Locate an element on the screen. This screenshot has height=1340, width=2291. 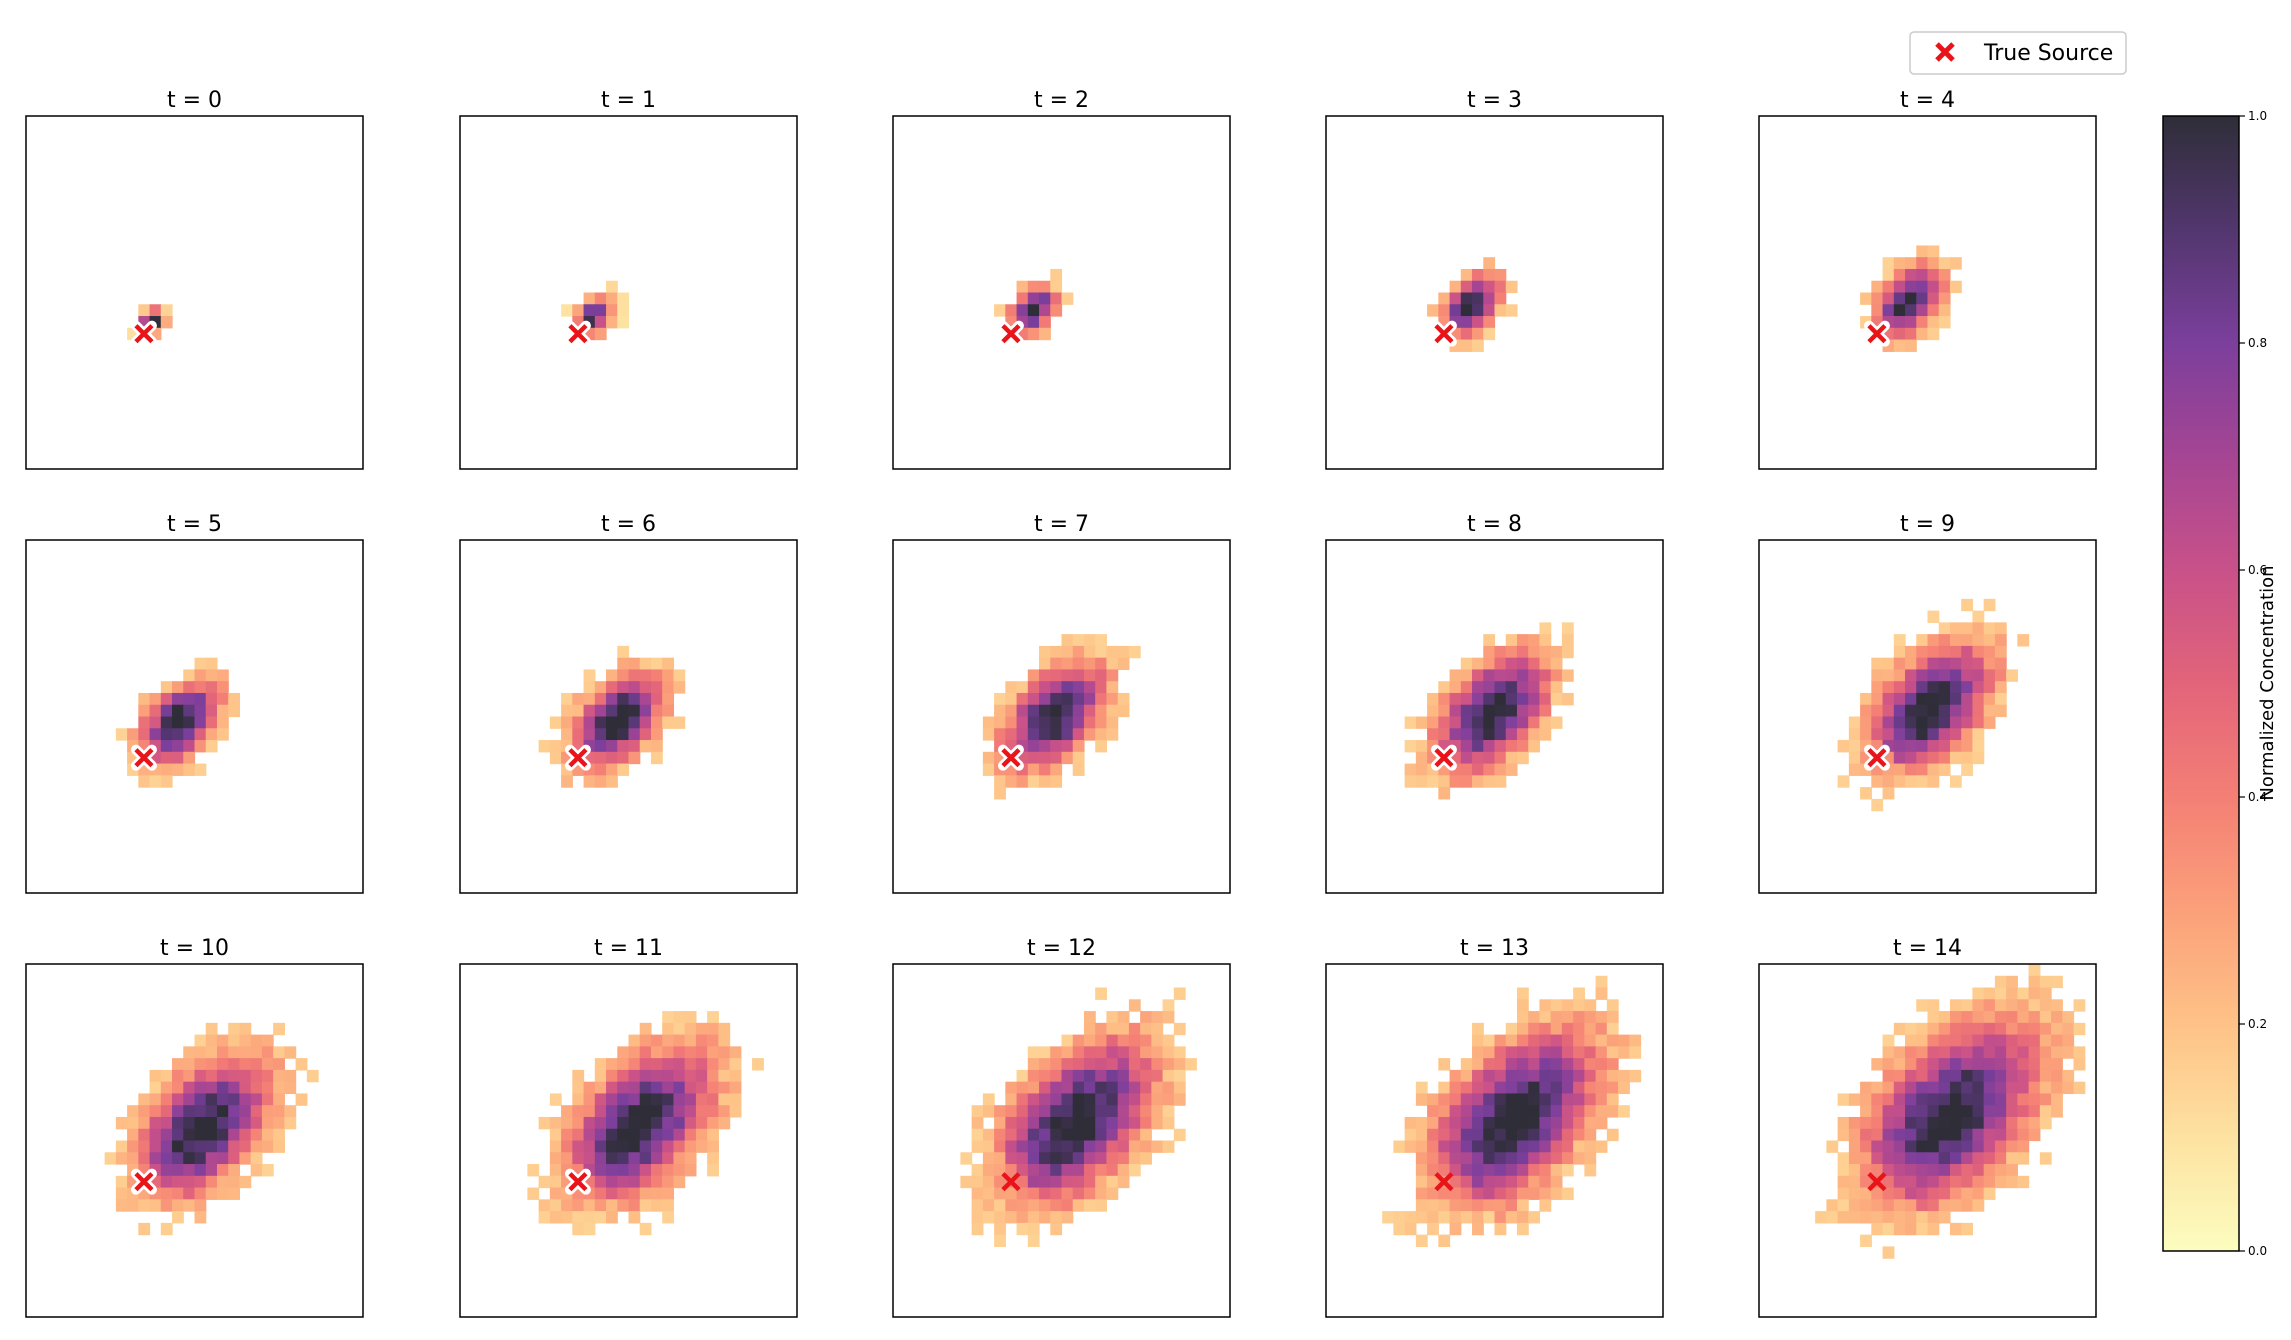
true-source-marker is located at coordinates (1444, 1182).